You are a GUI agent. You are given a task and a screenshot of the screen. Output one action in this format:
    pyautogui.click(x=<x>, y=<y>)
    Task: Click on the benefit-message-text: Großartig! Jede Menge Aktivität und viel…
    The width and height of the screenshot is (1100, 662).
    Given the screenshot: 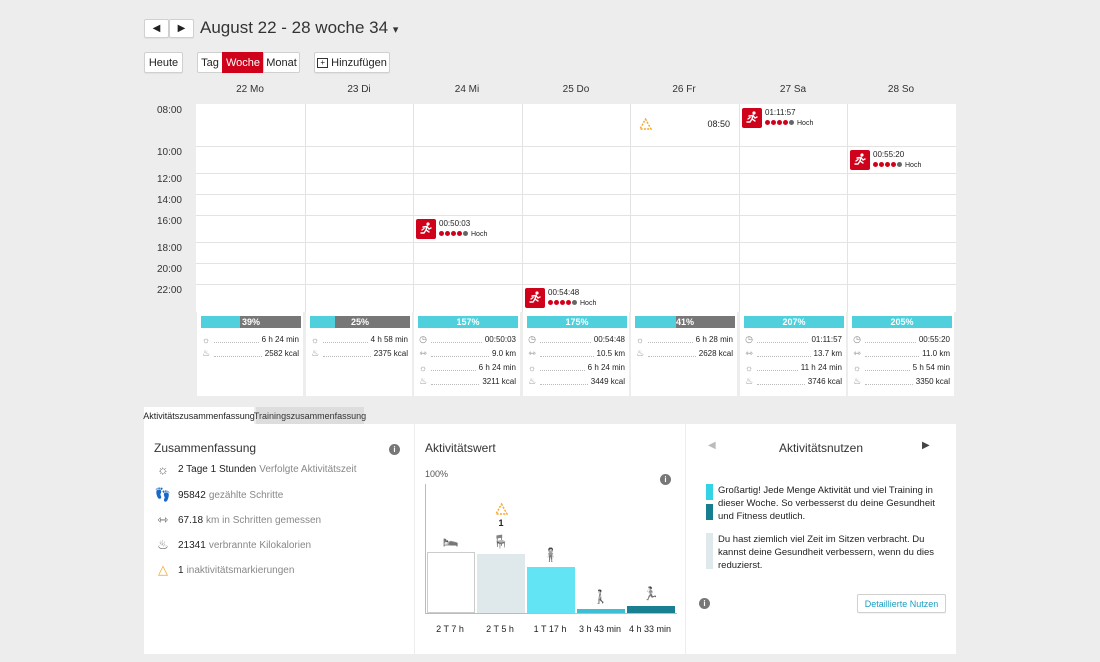 What is the action you would take?
    pyautogui.click(x=826, y=503)
    